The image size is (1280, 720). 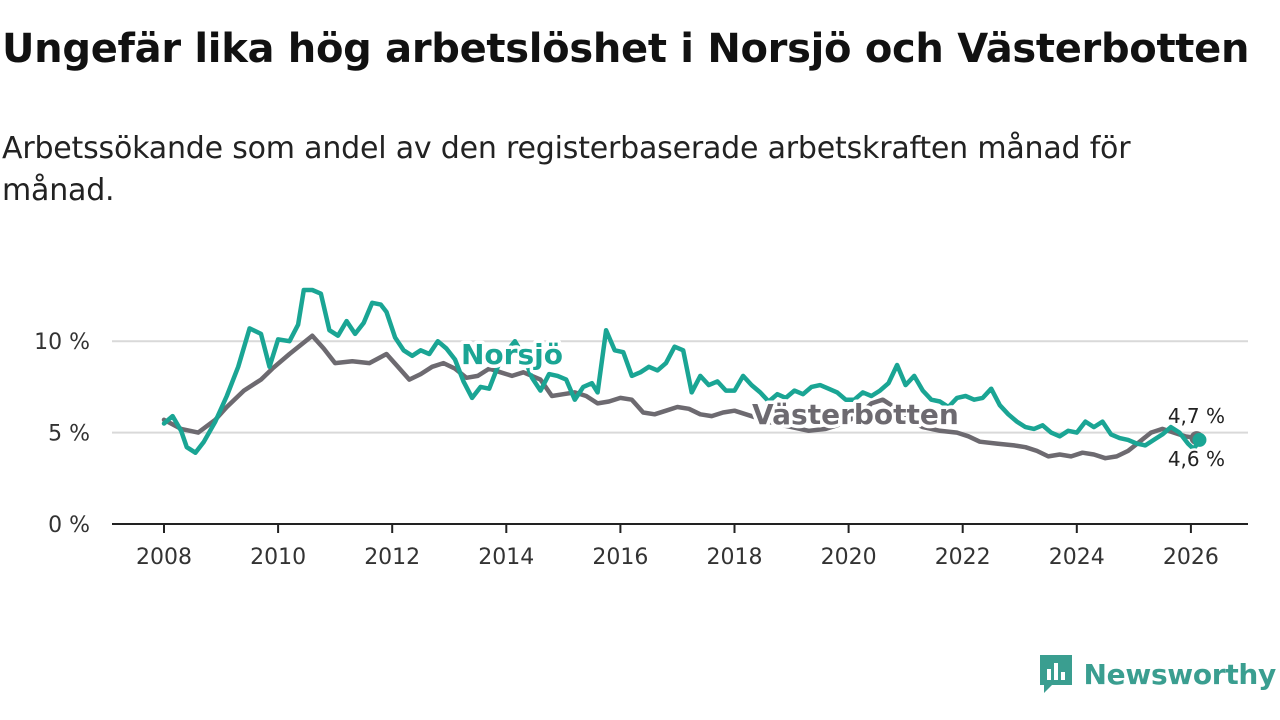 I want to click on end-label-norsjo: 4,6 %, so click(x=1196, y=459).